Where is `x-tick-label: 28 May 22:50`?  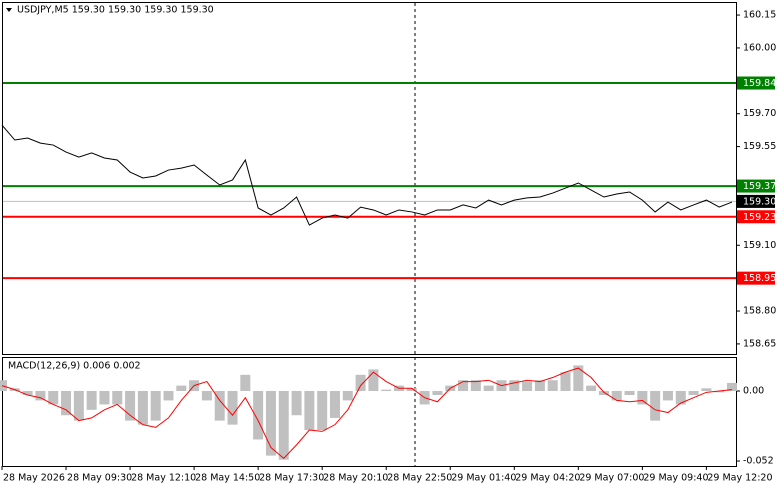
x-tick-label: 28 May 22:50 is located at coordinates (419, 478).